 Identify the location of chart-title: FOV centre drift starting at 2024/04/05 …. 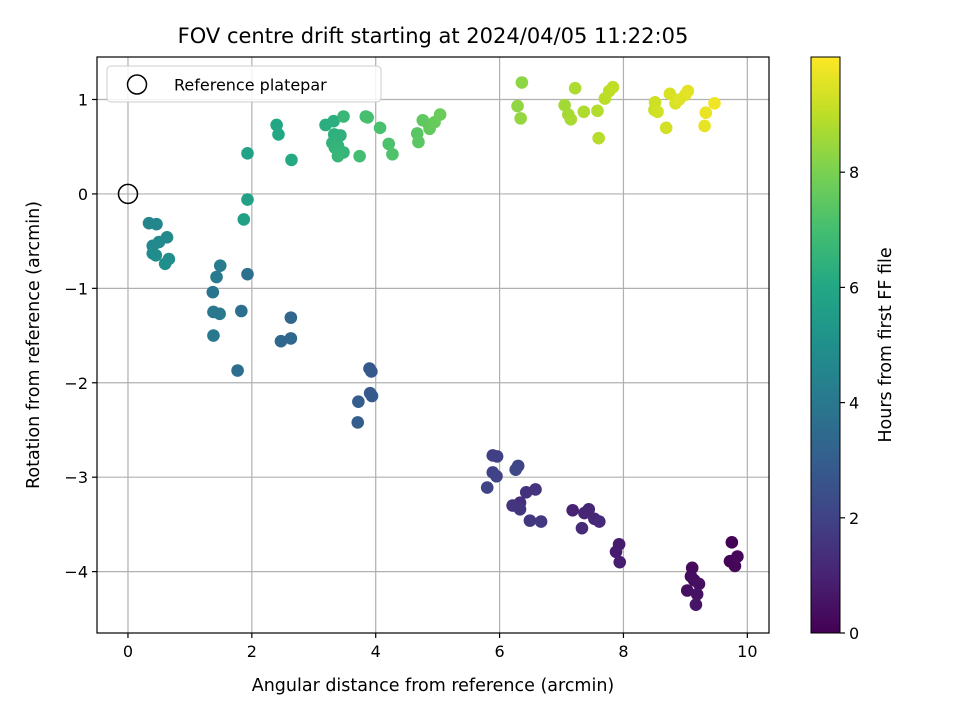
(433, 36).